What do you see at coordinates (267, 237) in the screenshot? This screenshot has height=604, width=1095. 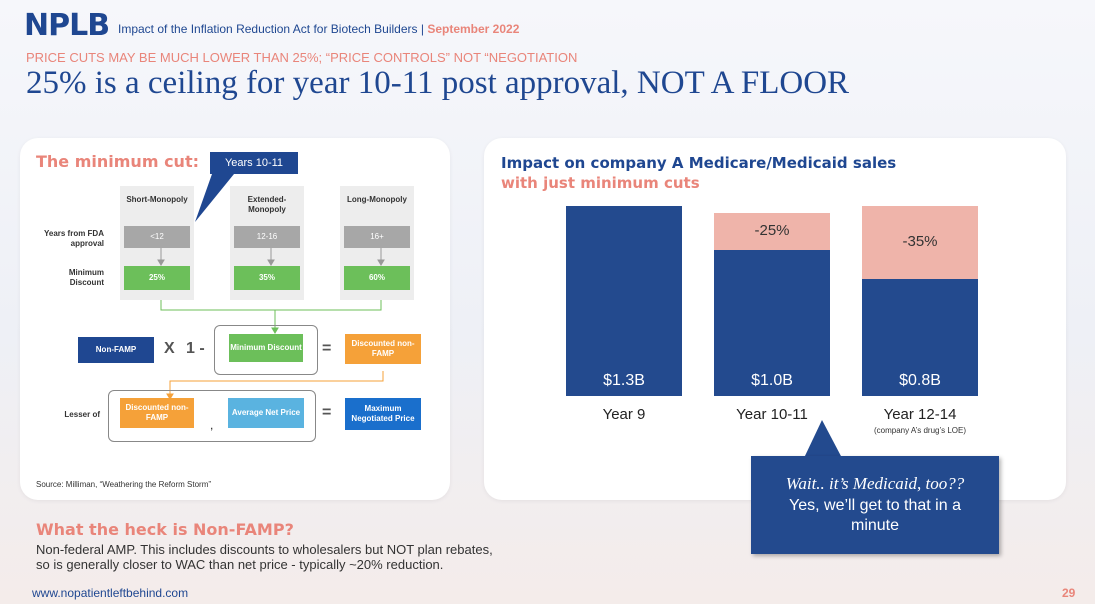 I see `years-cell: 12-16` at bounding box center [267, 237].